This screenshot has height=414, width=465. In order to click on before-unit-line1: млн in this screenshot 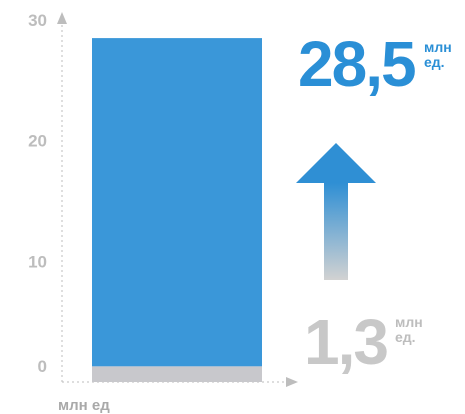, I will do `click(409, 322)`.